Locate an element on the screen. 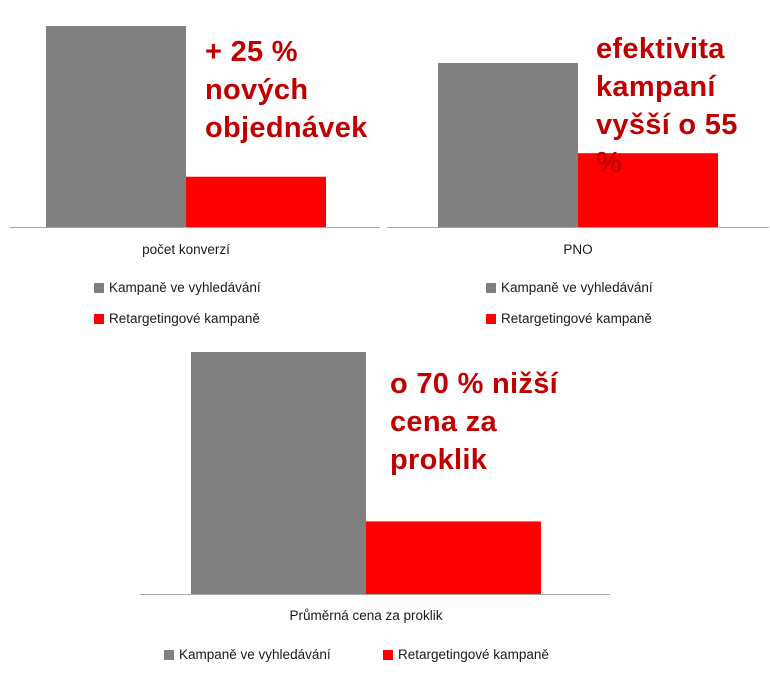 The width and height of the screenshot is (770, 679). chart-annotation: efektivita kampaní vyšší o 55 % is located at coordinates (667, 106).